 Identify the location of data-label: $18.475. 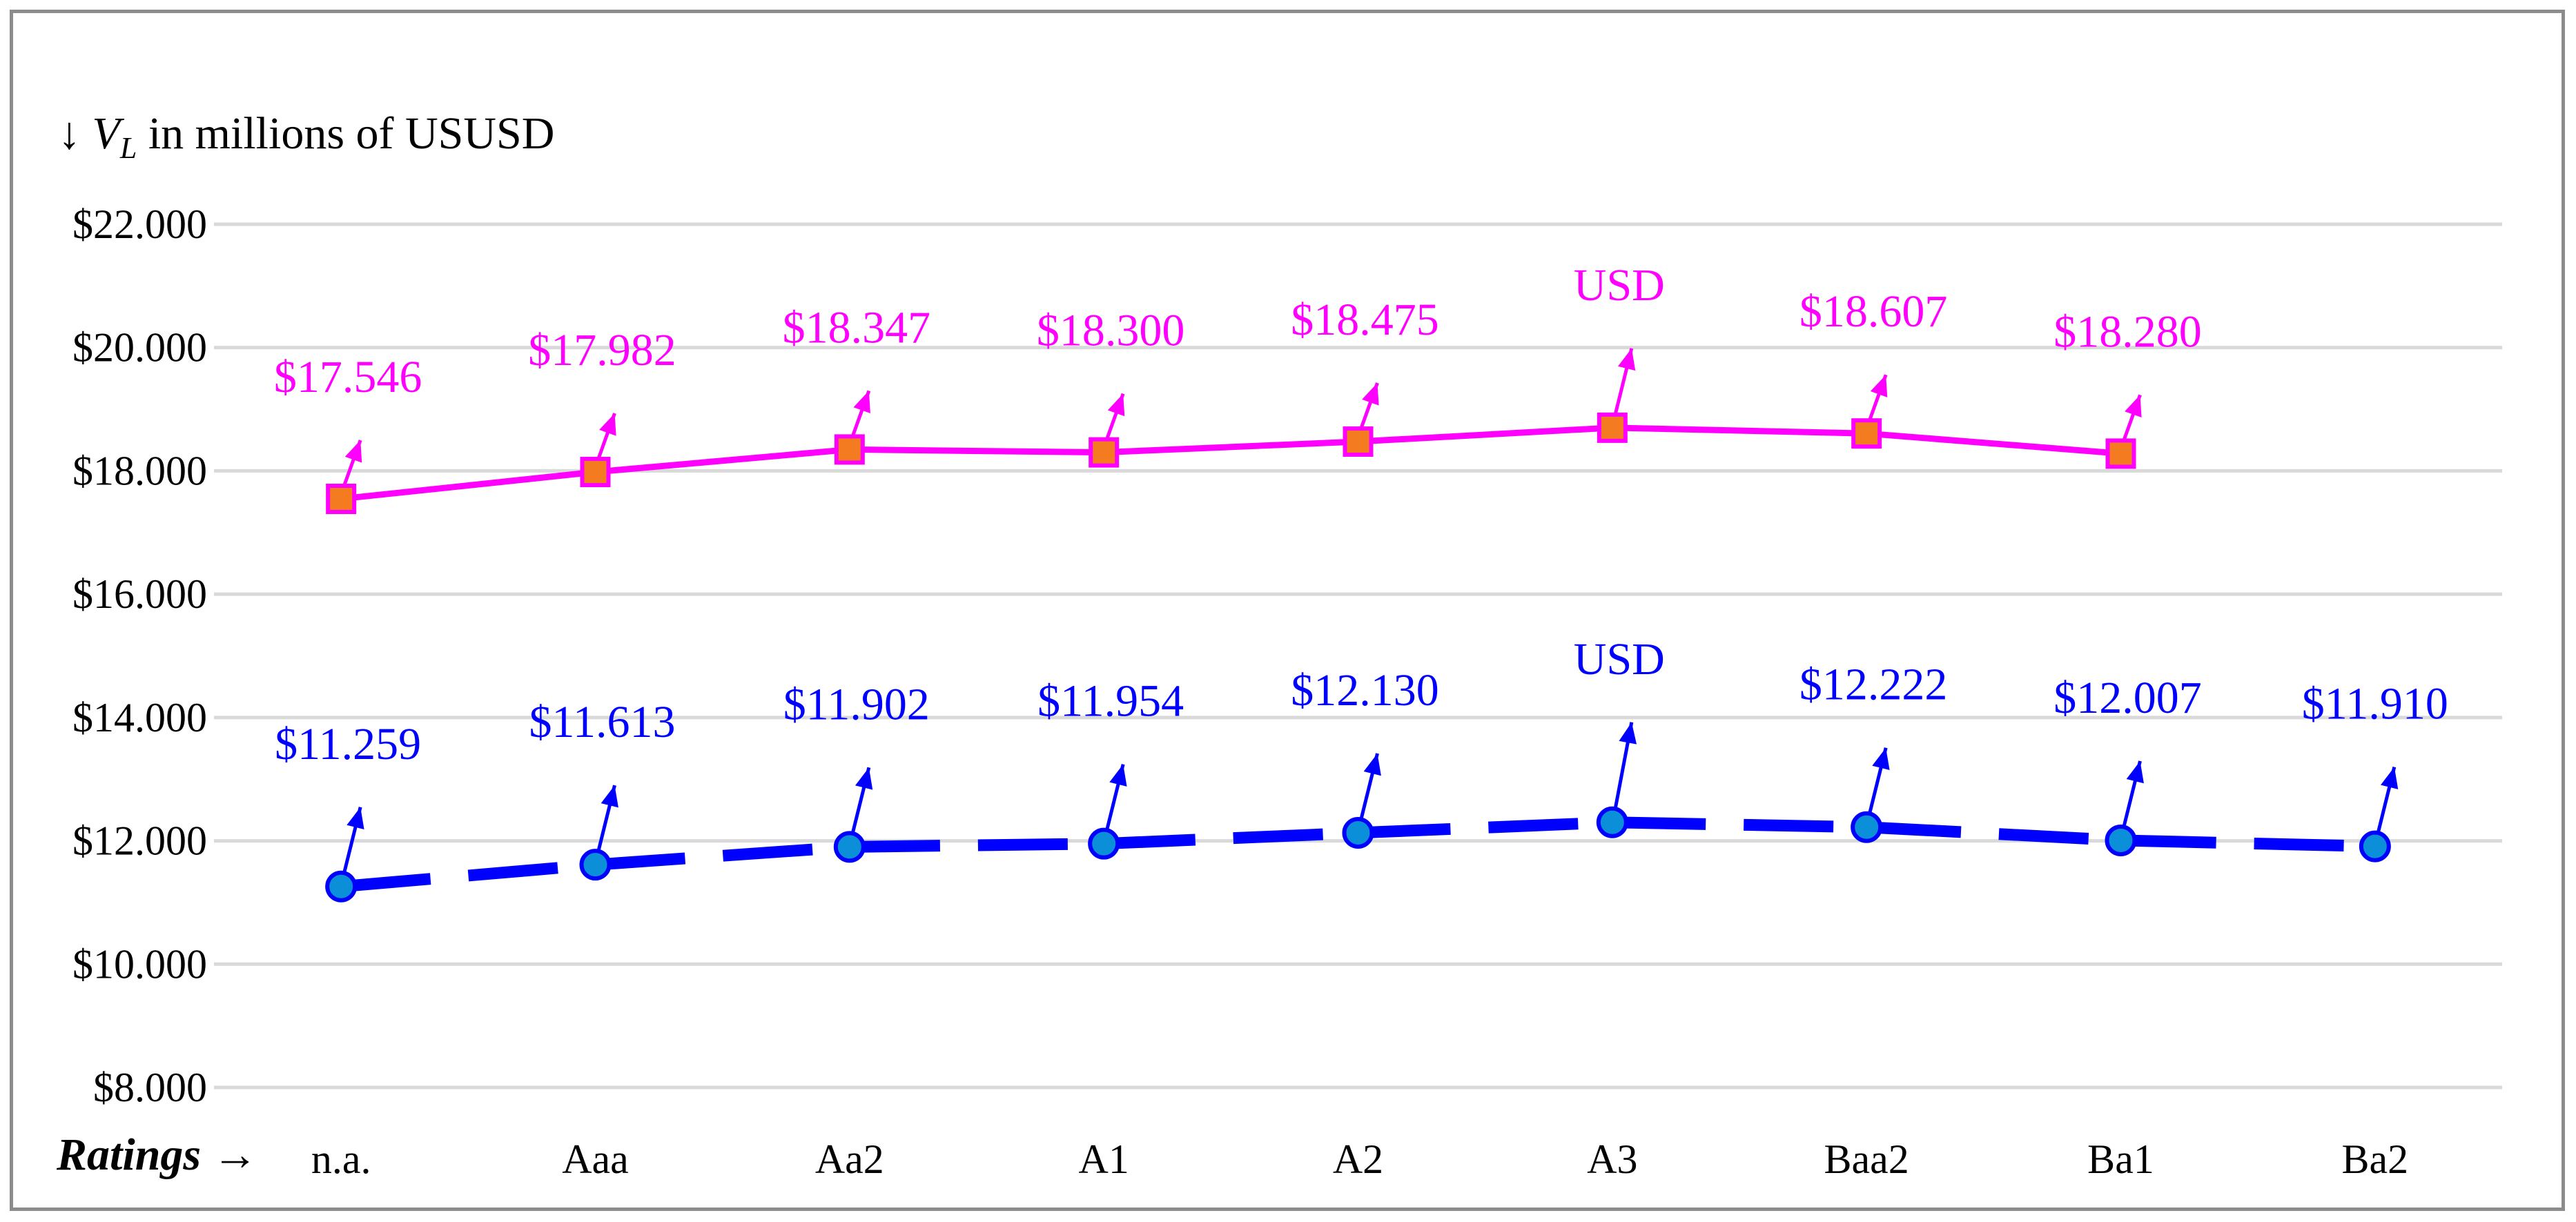
(1365, 320).